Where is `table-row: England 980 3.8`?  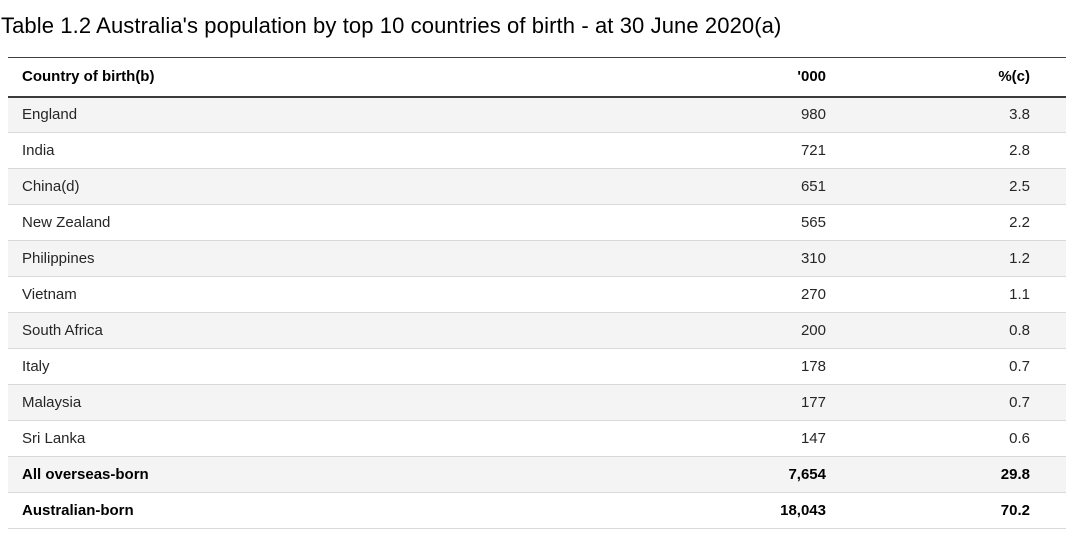 table-row: England 980 3.8 is located at coordinates (537, 114).